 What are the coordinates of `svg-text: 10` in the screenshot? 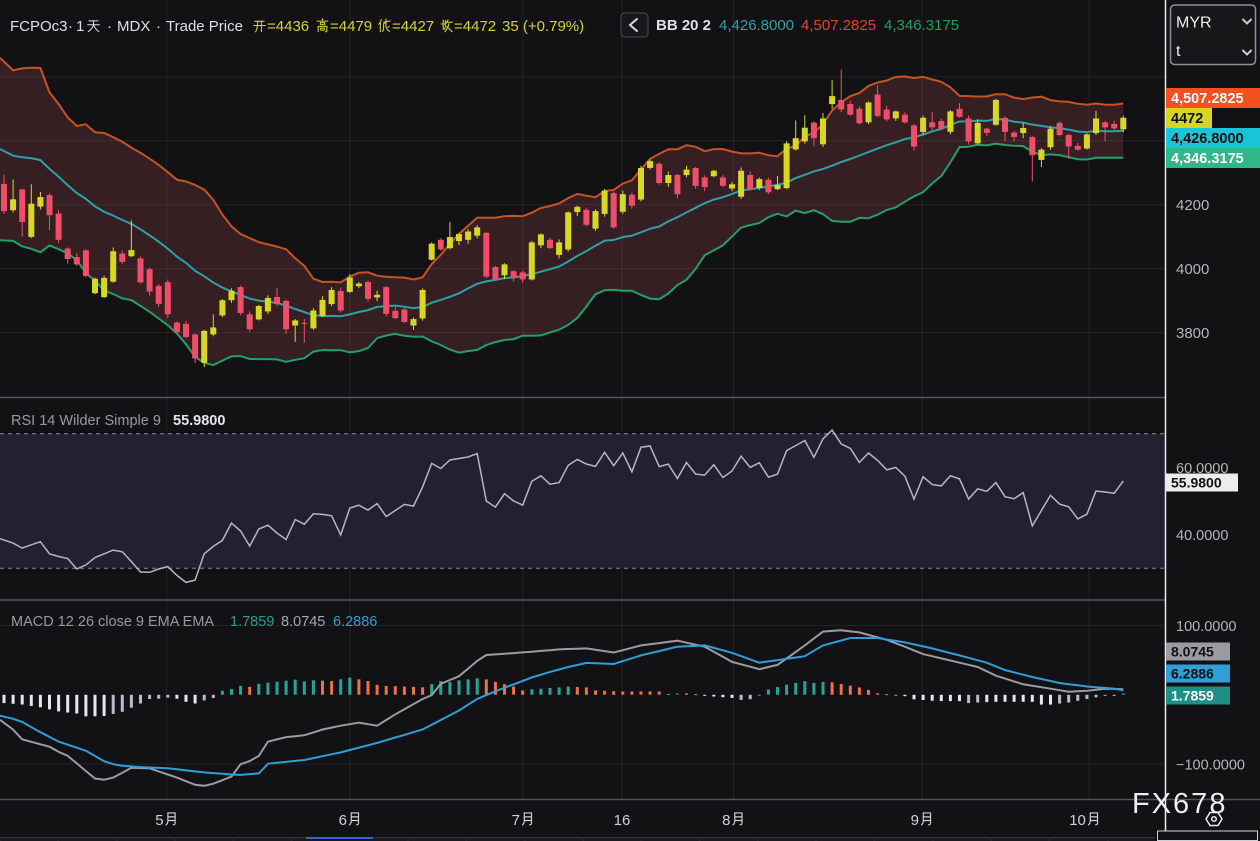 It's located at (1077, 820).